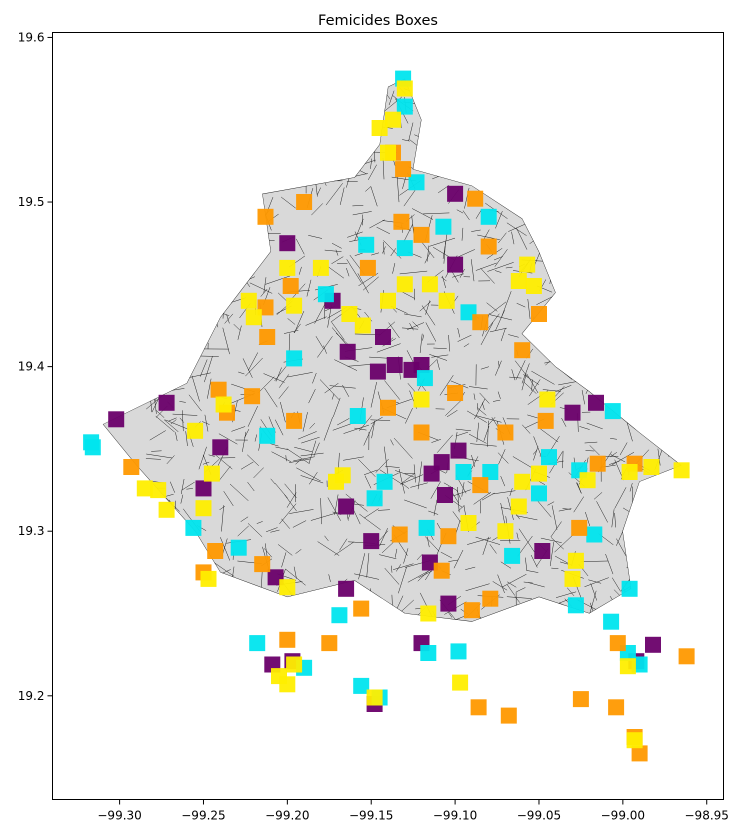 This screenshot has height=836, width=736. Describe the element at coordinates (623, 816) in the screenshot. I see `x-tick-label: −99.00` at that location.